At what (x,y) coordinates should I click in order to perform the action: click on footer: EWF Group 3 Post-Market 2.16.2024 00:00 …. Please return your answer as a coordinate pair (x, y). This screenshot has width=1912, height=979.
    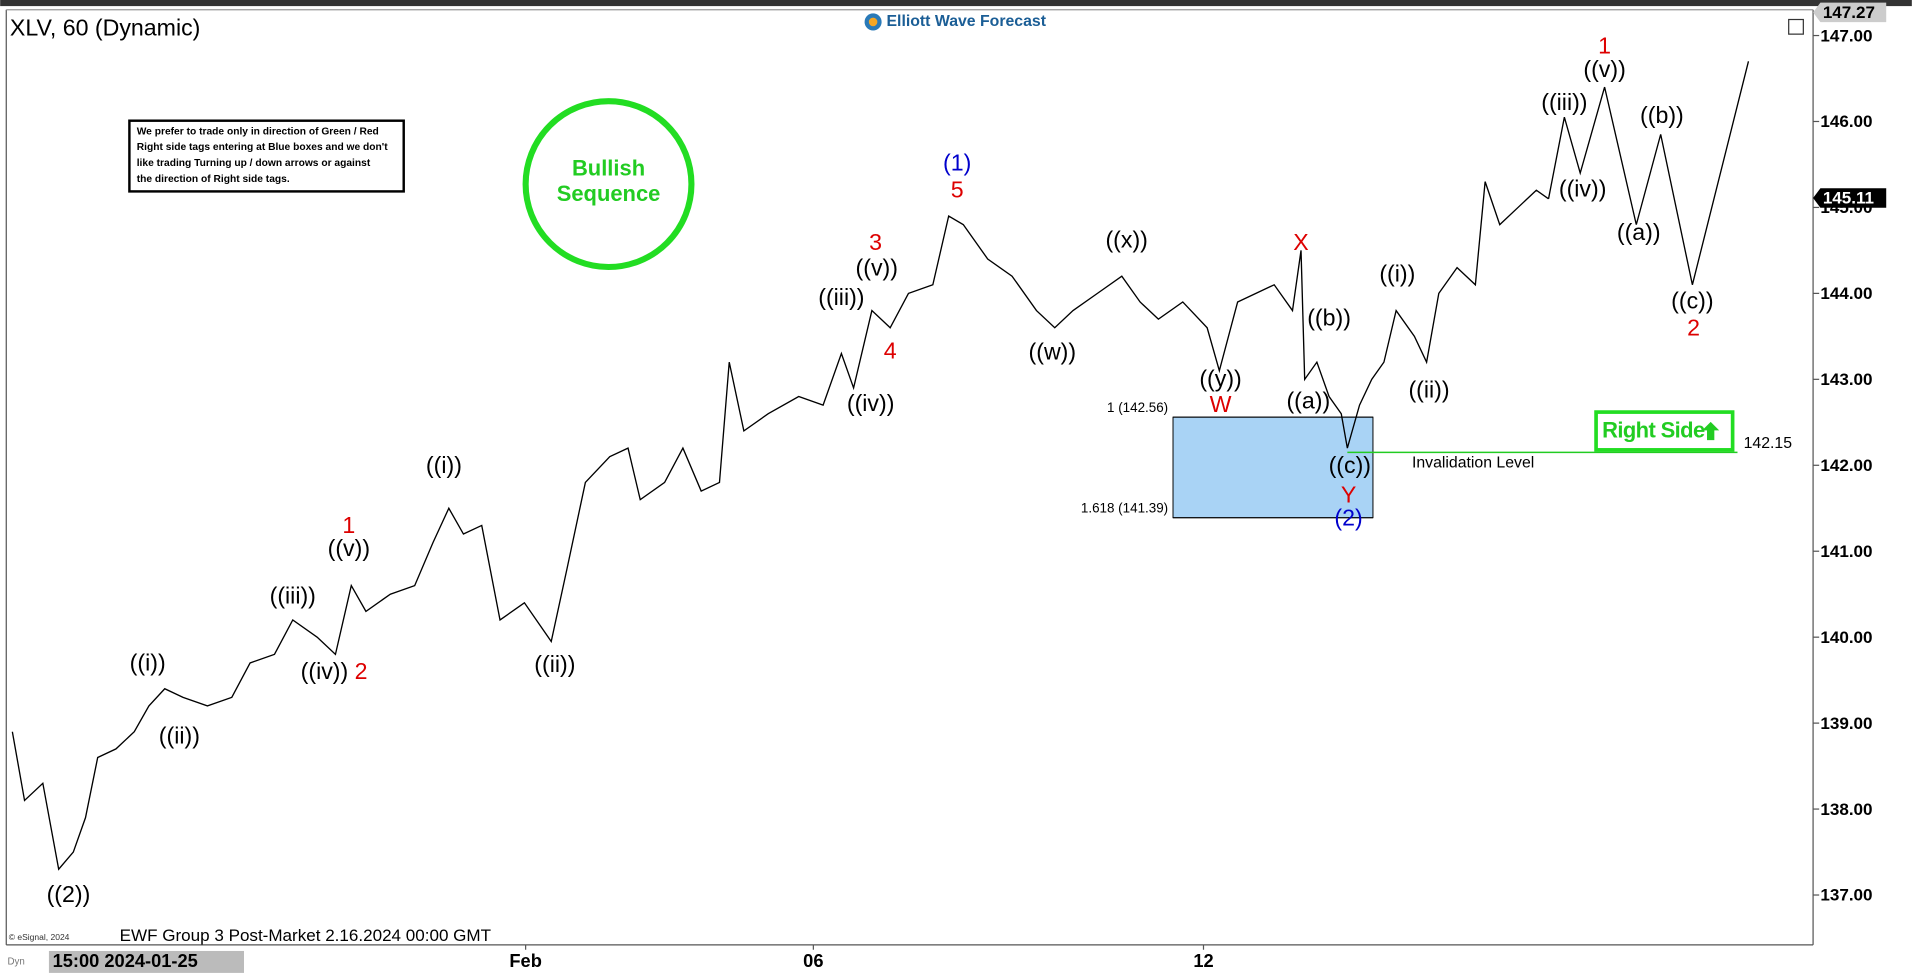
    Looking at the image, I should click on (306, 935).